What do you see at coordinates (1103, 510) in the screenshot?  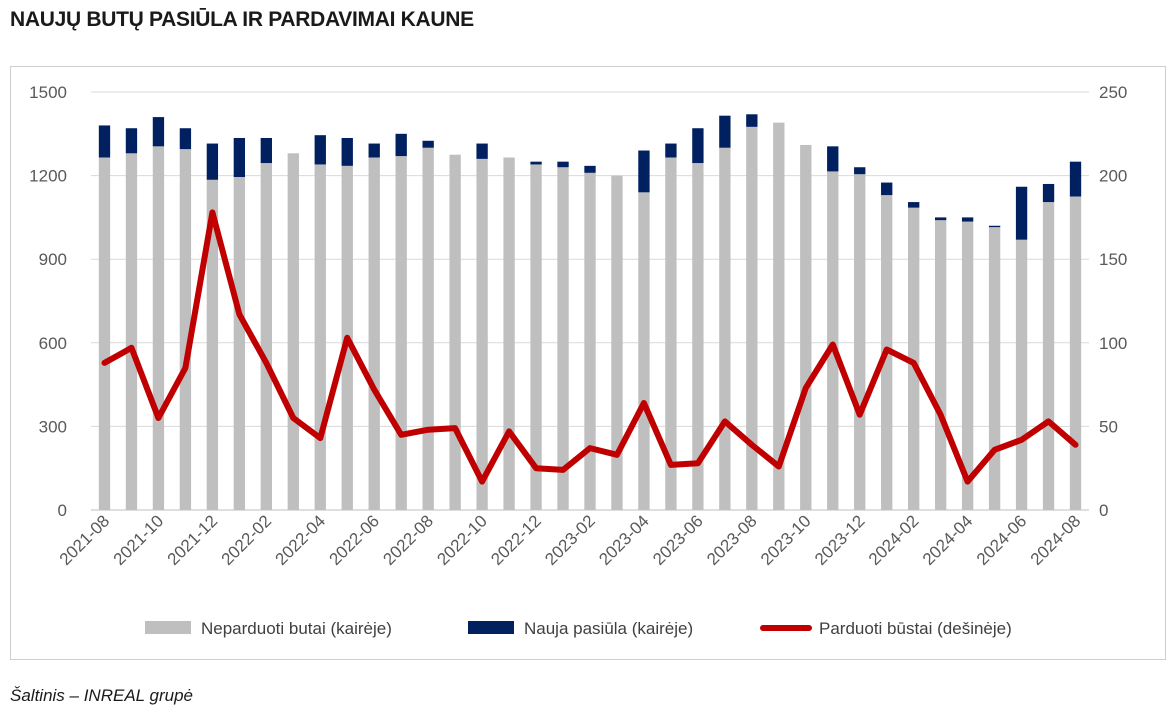 I see `y-right-tick-label: 0` at bounding box center [1103, 510].